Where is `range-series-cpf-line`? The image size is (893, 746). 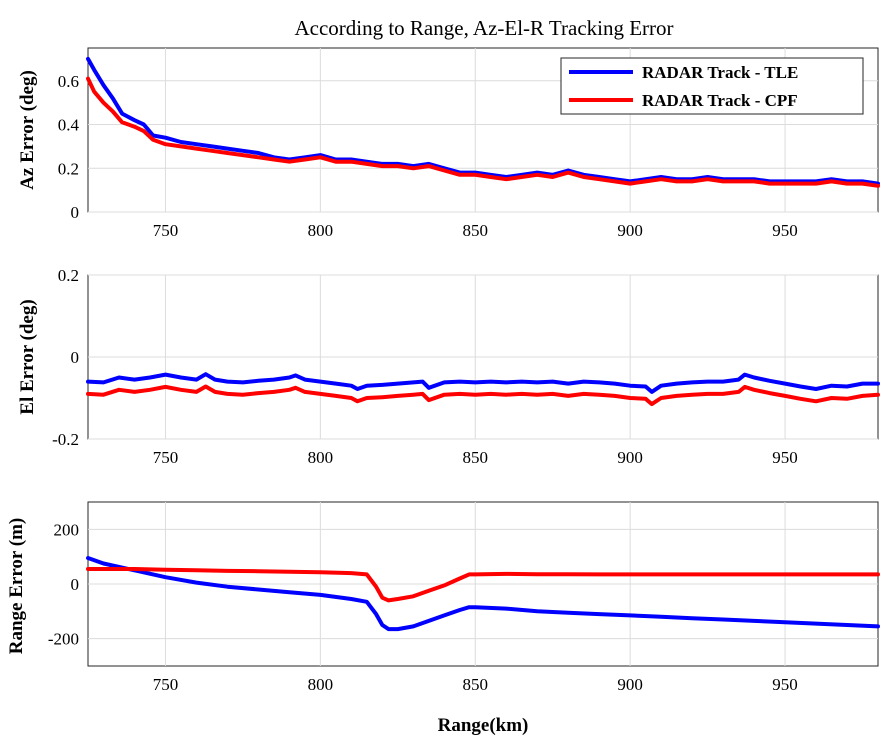
range-series-cpf-line is located at coordinates (483, 585).